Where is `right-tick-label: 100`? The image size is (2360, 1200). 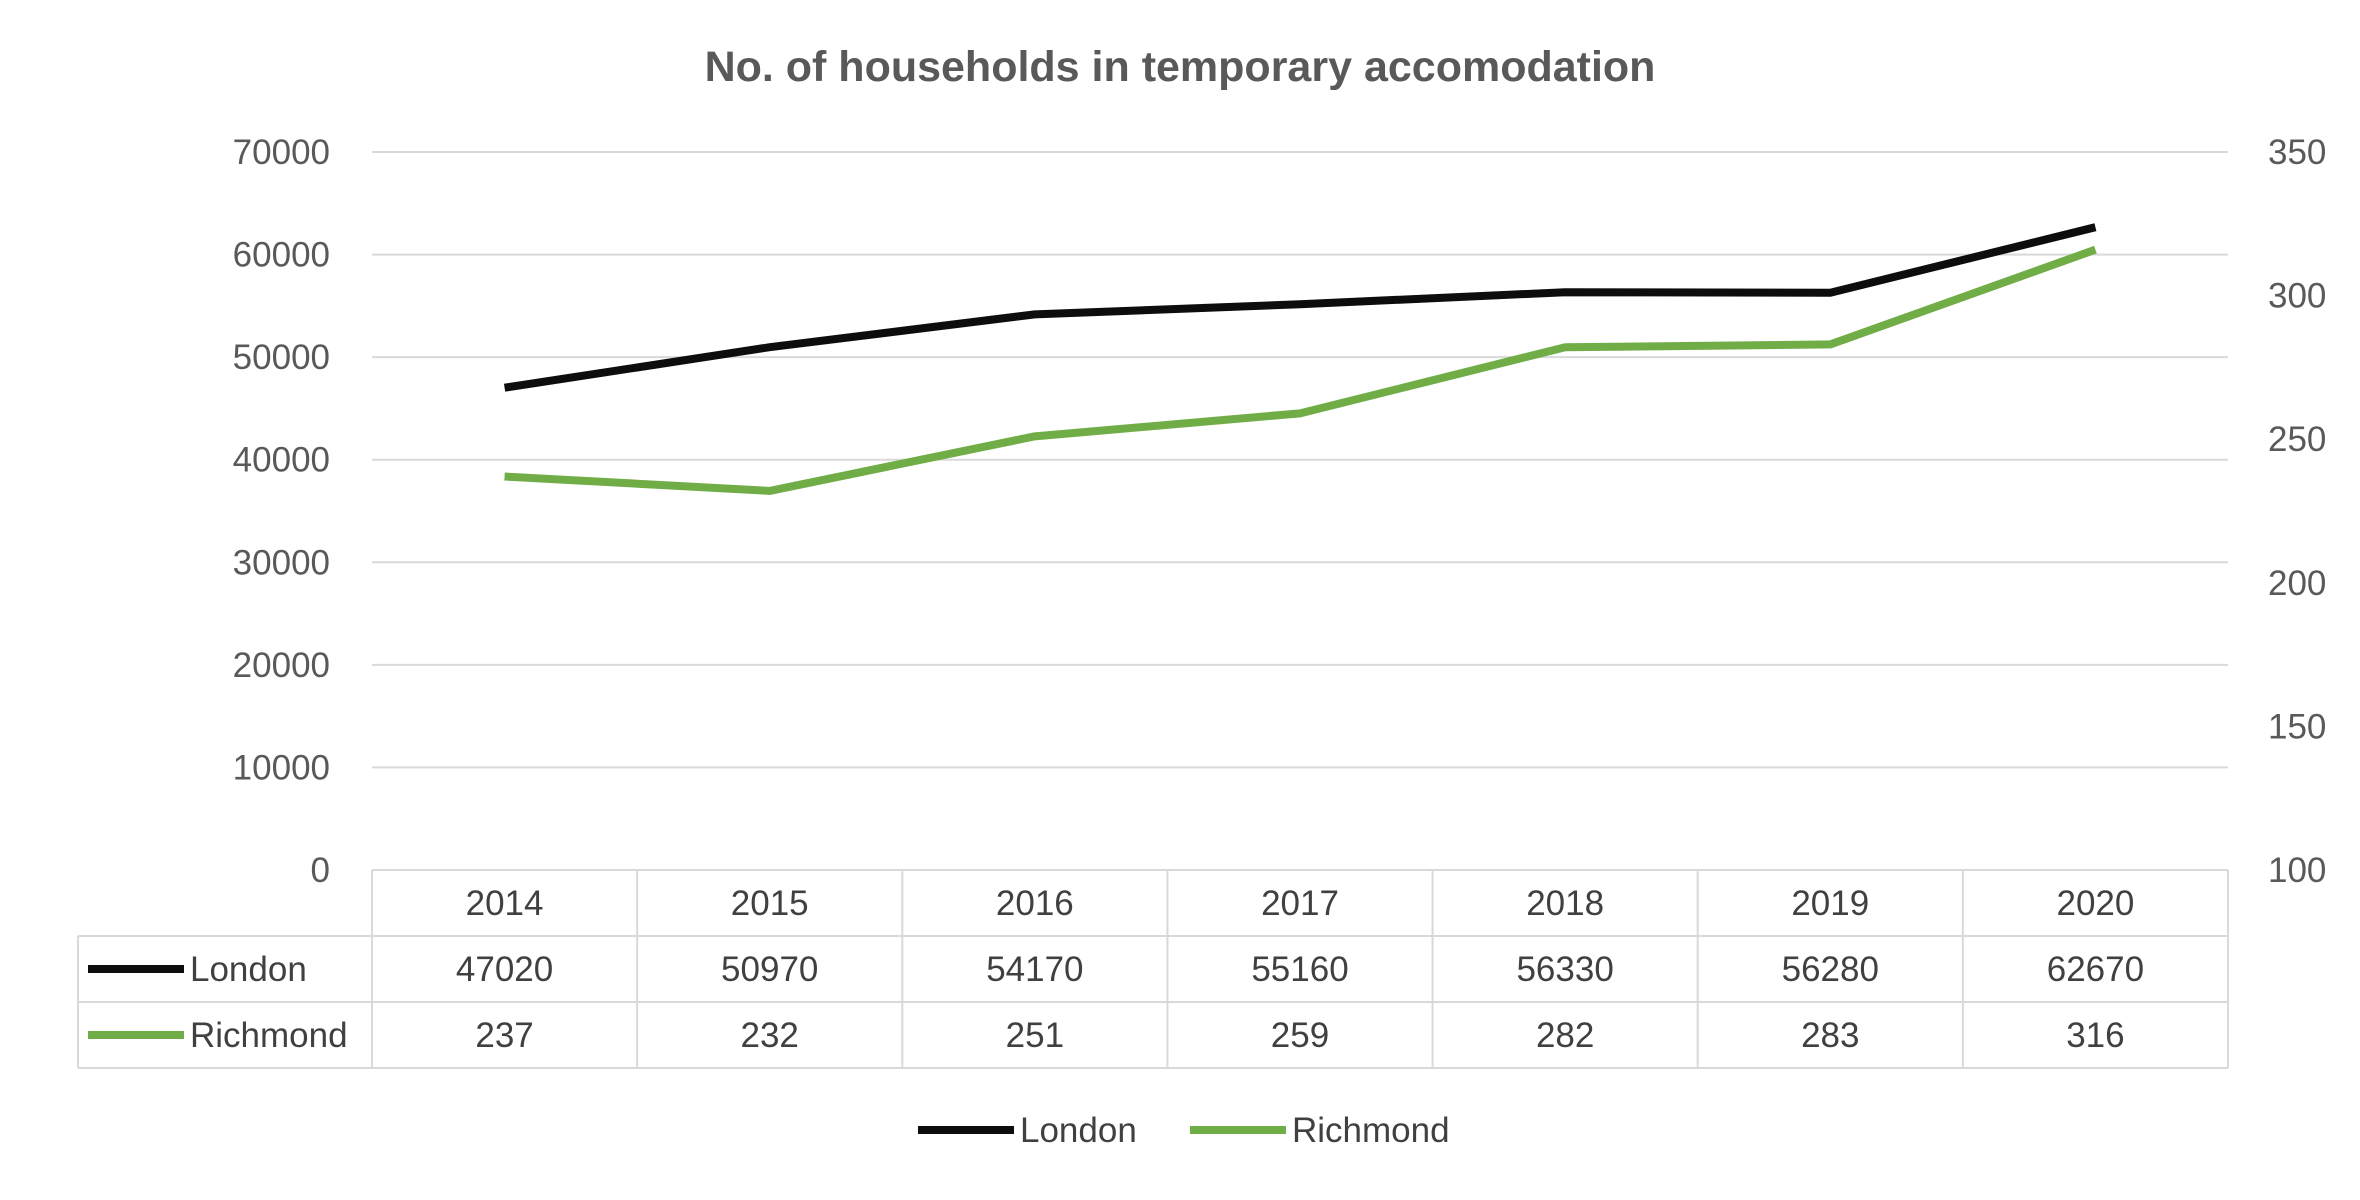 right-tick-label: 100 is located at coordinates (2297, 870).